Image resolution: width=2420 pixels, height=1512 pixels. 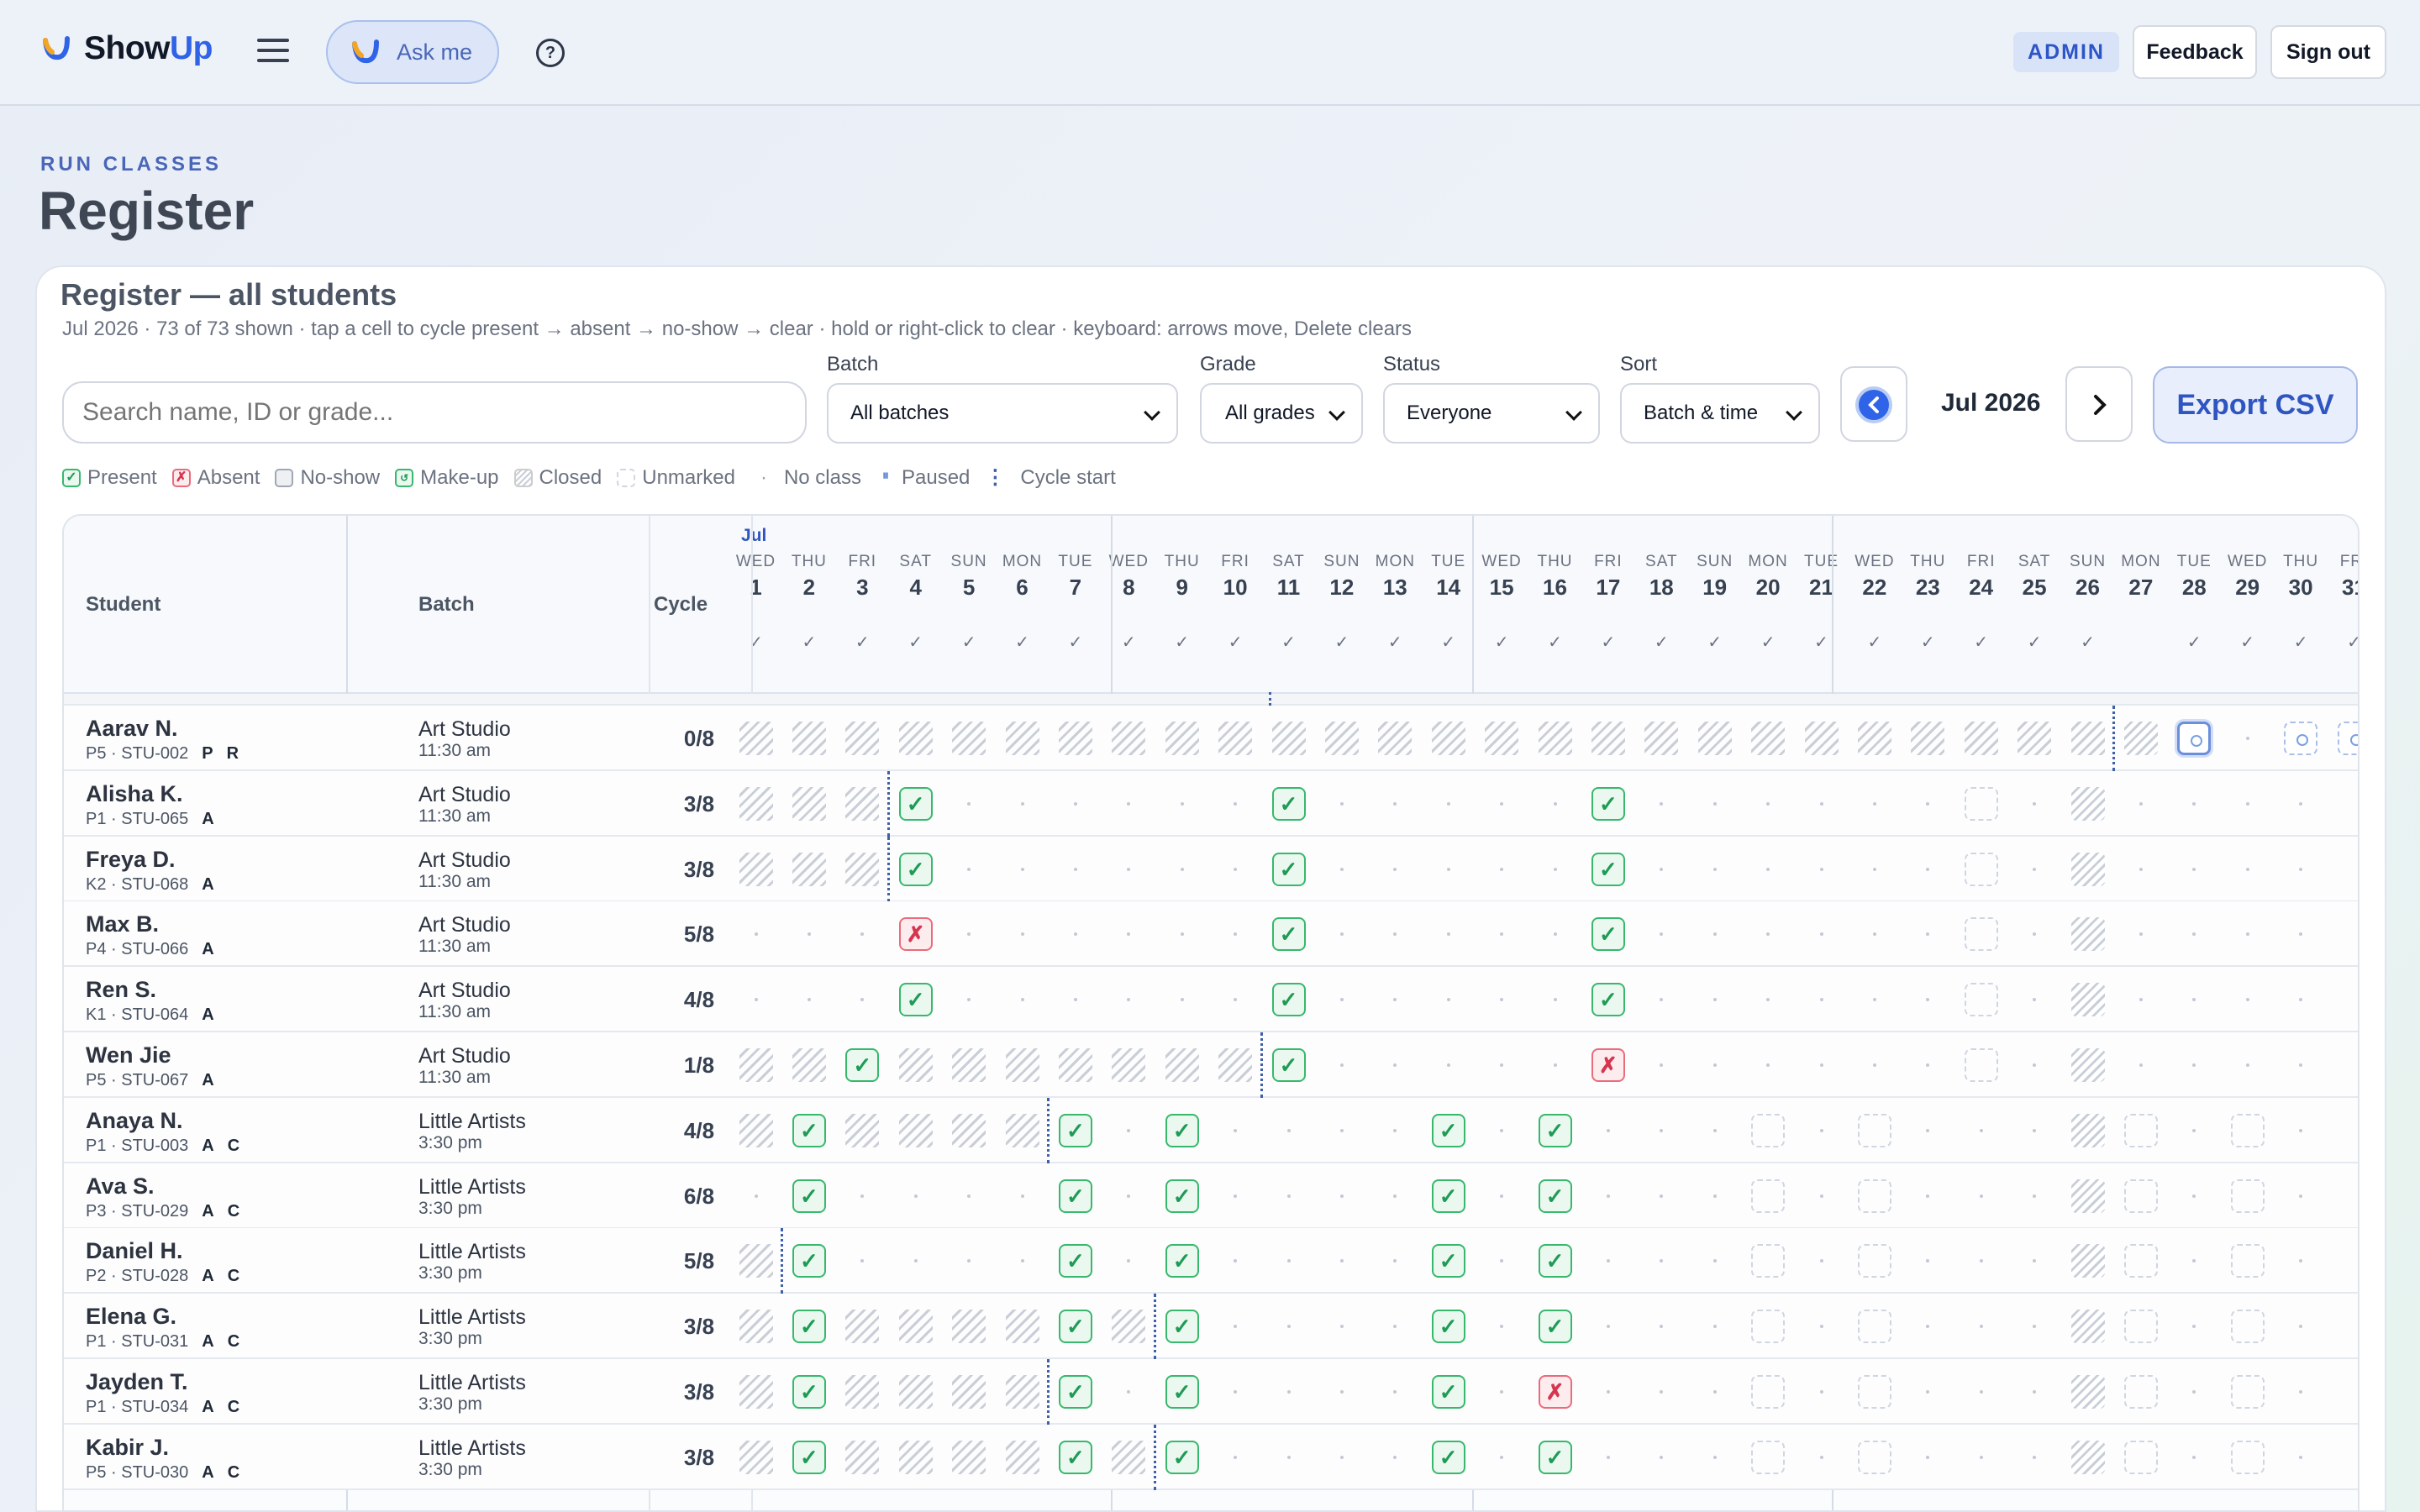 What do you see at coordinates (2099, 404) in the screenshot?
I see `next-month-button` at bounding box center [2099, 404].